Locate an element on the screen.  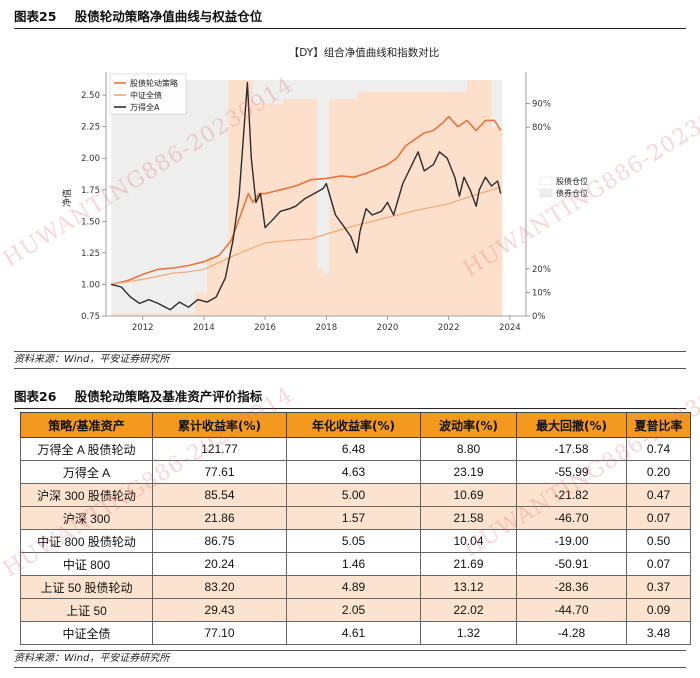
table-row: 中证 800 20.24 1.46 21.69 -50.91 0.07 is located at coordinates (355, 564).